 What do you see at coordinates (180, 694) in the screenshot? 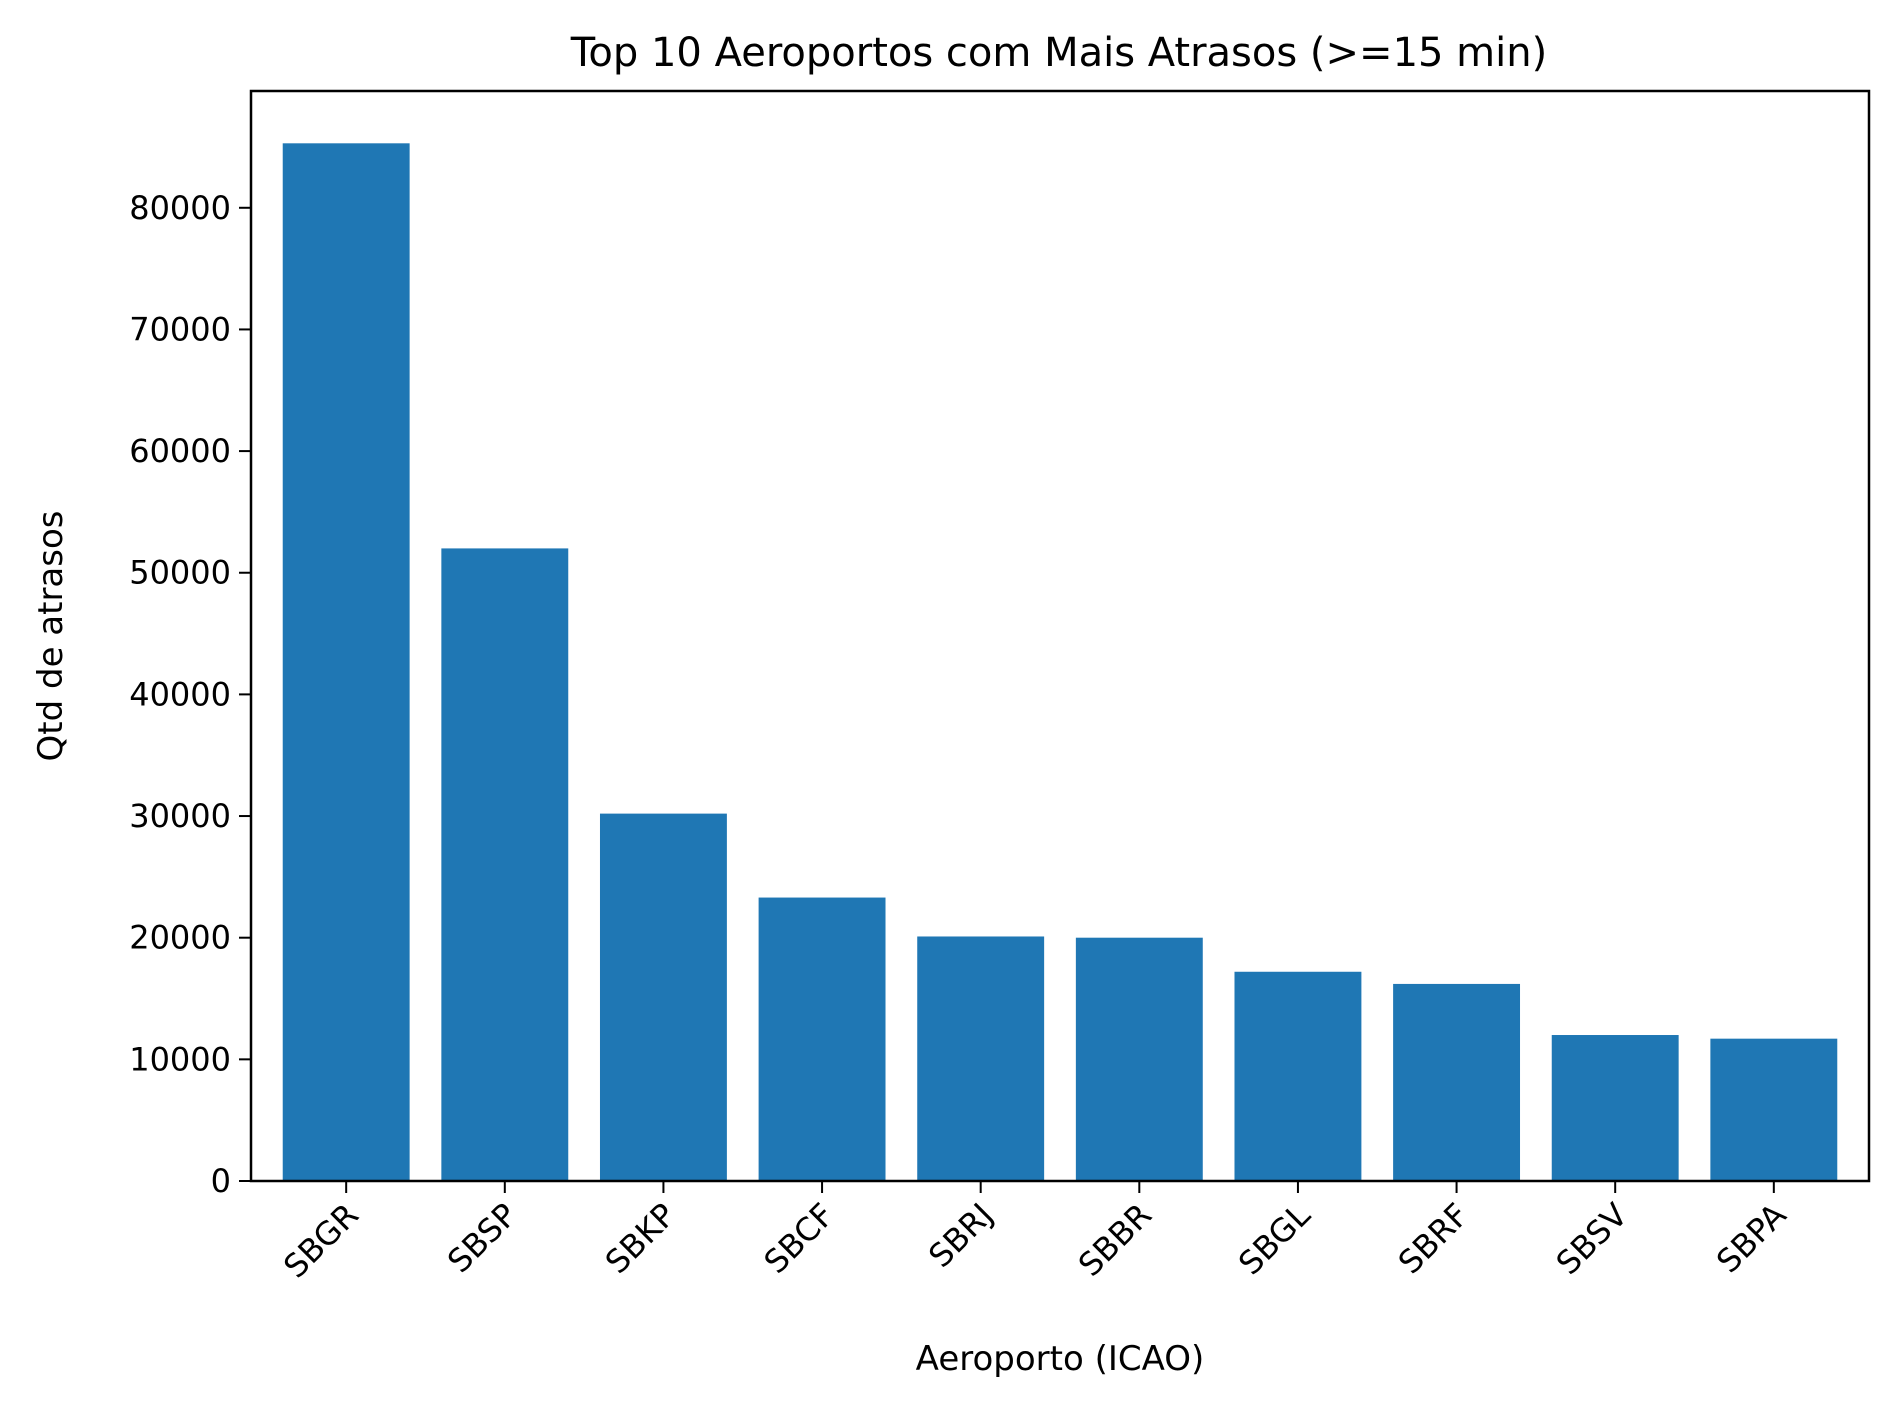
I see `y-tick-label: 40000` at bounding box center [180, 694].